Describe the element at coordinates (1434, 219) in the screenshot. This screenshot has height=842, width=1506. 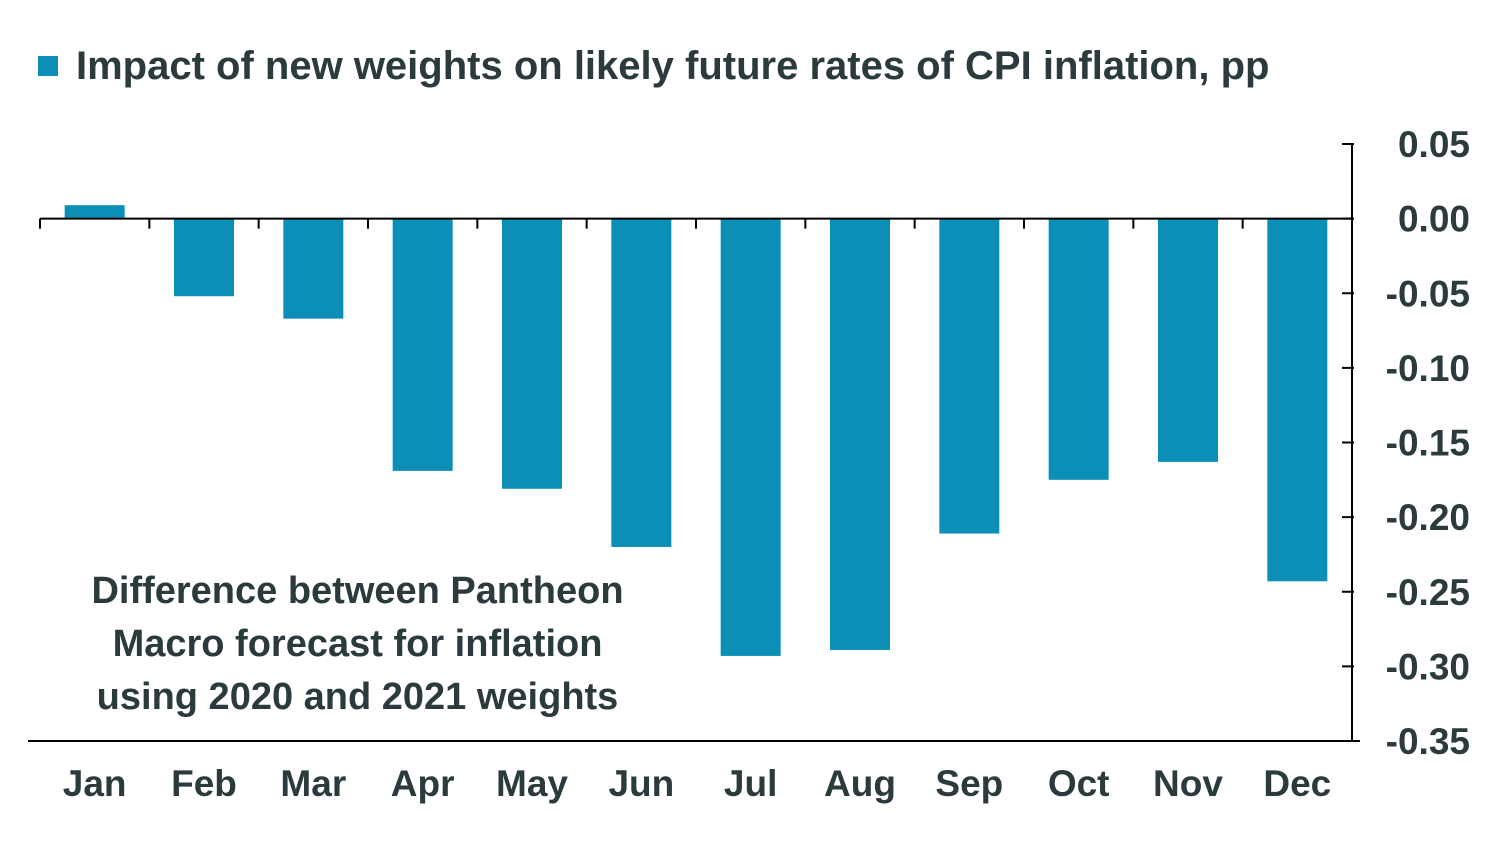
I see `y-tick-label: 0.00` at that location.